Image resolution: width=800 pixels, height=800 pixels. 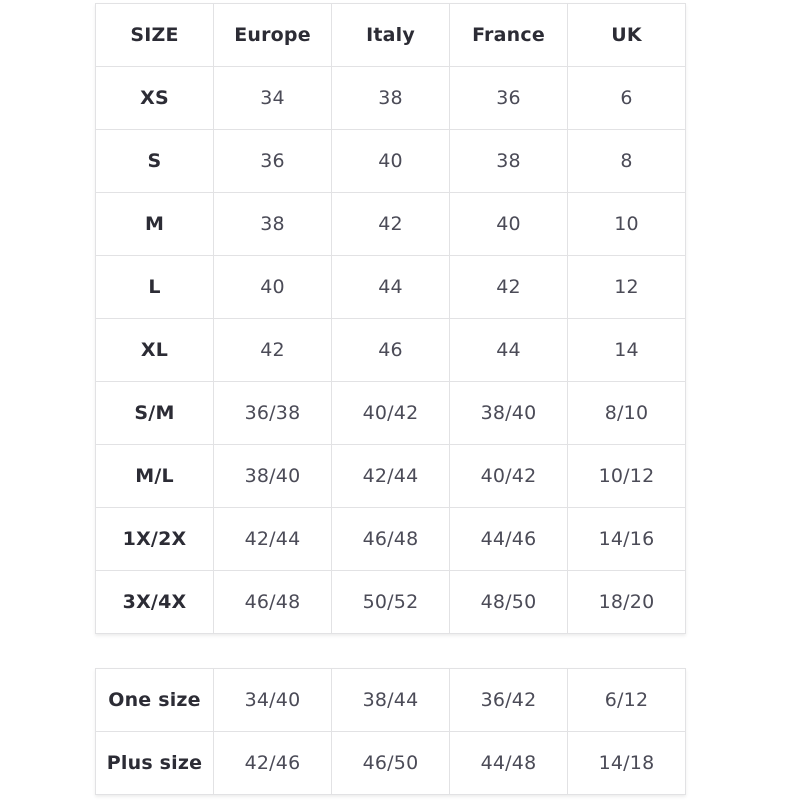 I want to click on table-row: XL 42 46 44 14, so click(x=390, y=350).